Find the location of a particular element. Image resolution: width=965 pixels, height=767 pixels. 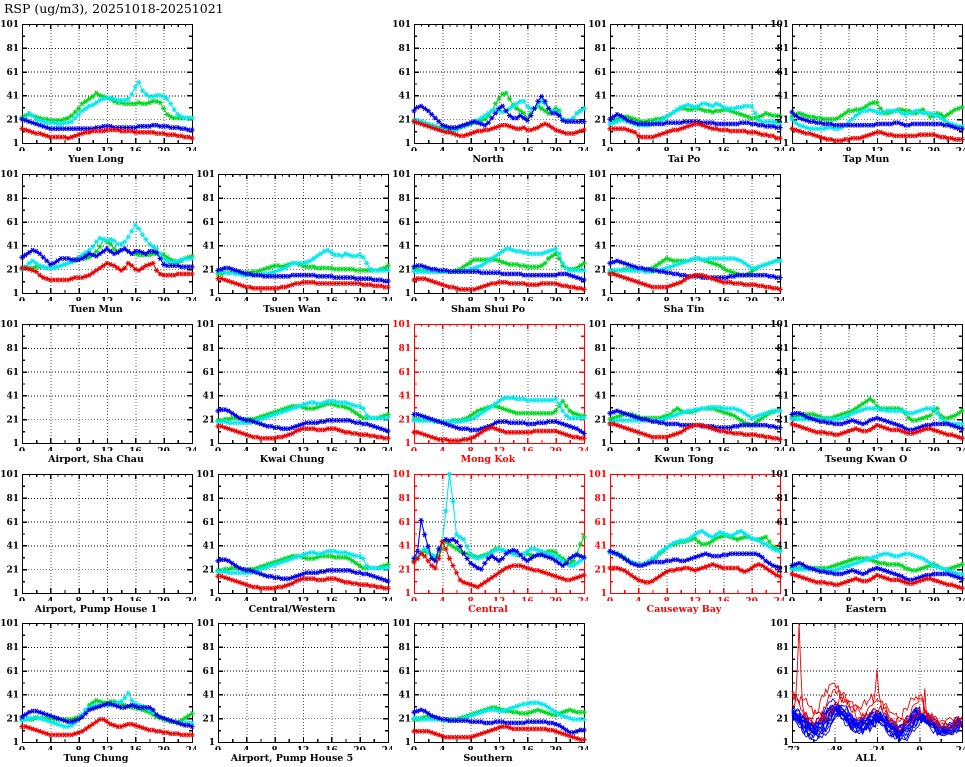

panel-label: Eastern is located at coordinates (866, 609).